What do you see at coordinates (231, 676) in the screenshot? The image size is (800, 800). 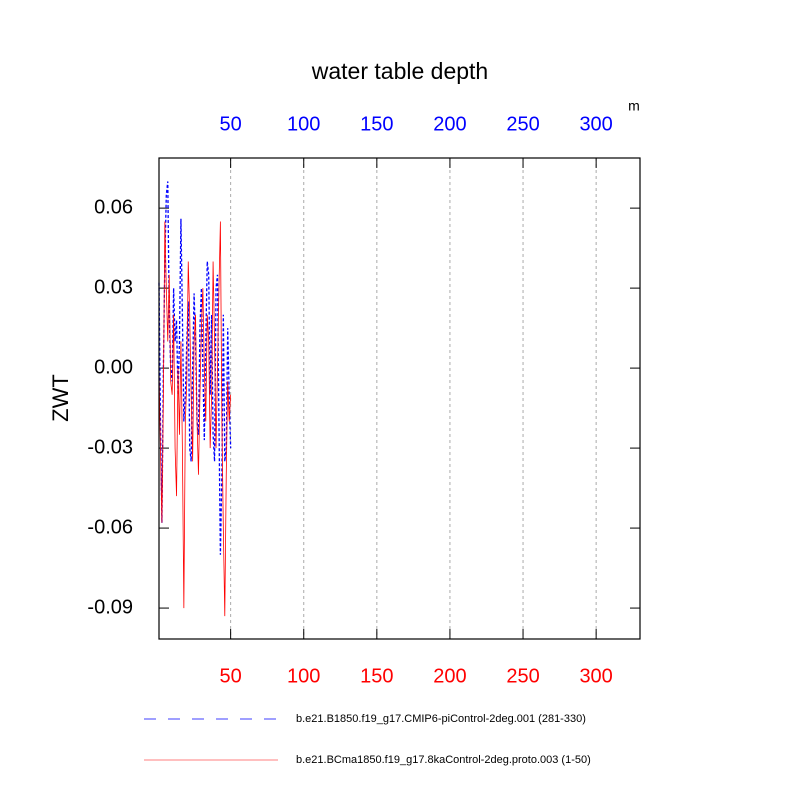 I see `x-tick-label: 50` at bounding box center [231, 676].